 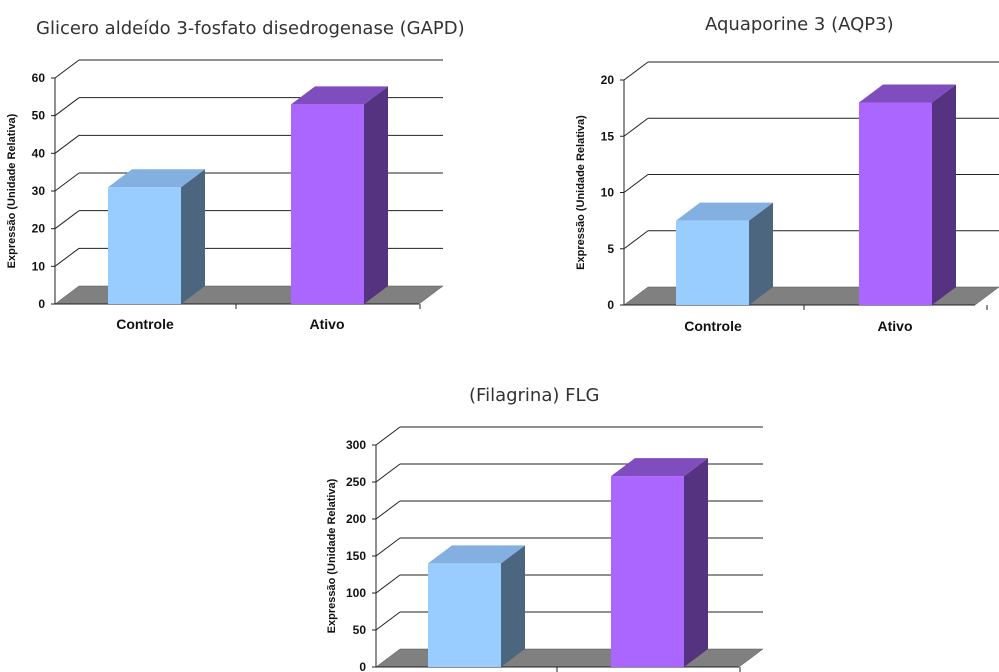 What do you see at coordinates (356, 482) in the screenshot?
I see `y-tick-label: 250` at bounding box center [356, 482].